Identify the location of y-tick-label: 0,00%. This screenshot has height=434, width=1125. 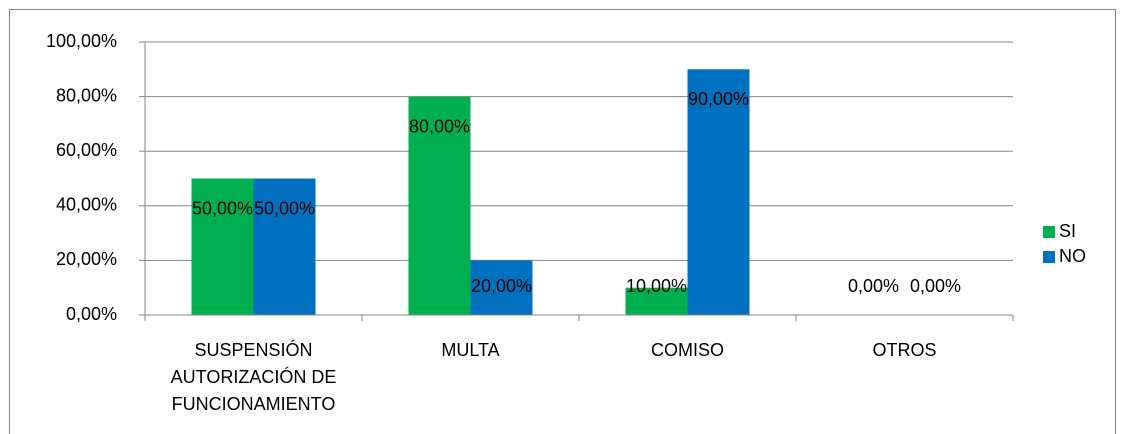
(91, 314).